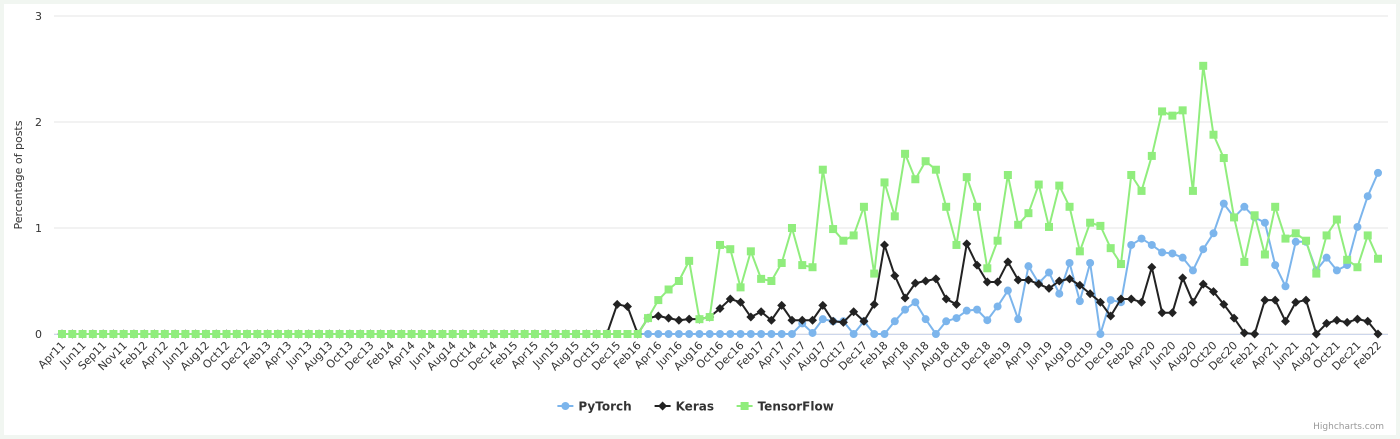 The width and height of the screenshot is (1400, 439). I want to click on y-tick-label: 3, so click(38, 16).